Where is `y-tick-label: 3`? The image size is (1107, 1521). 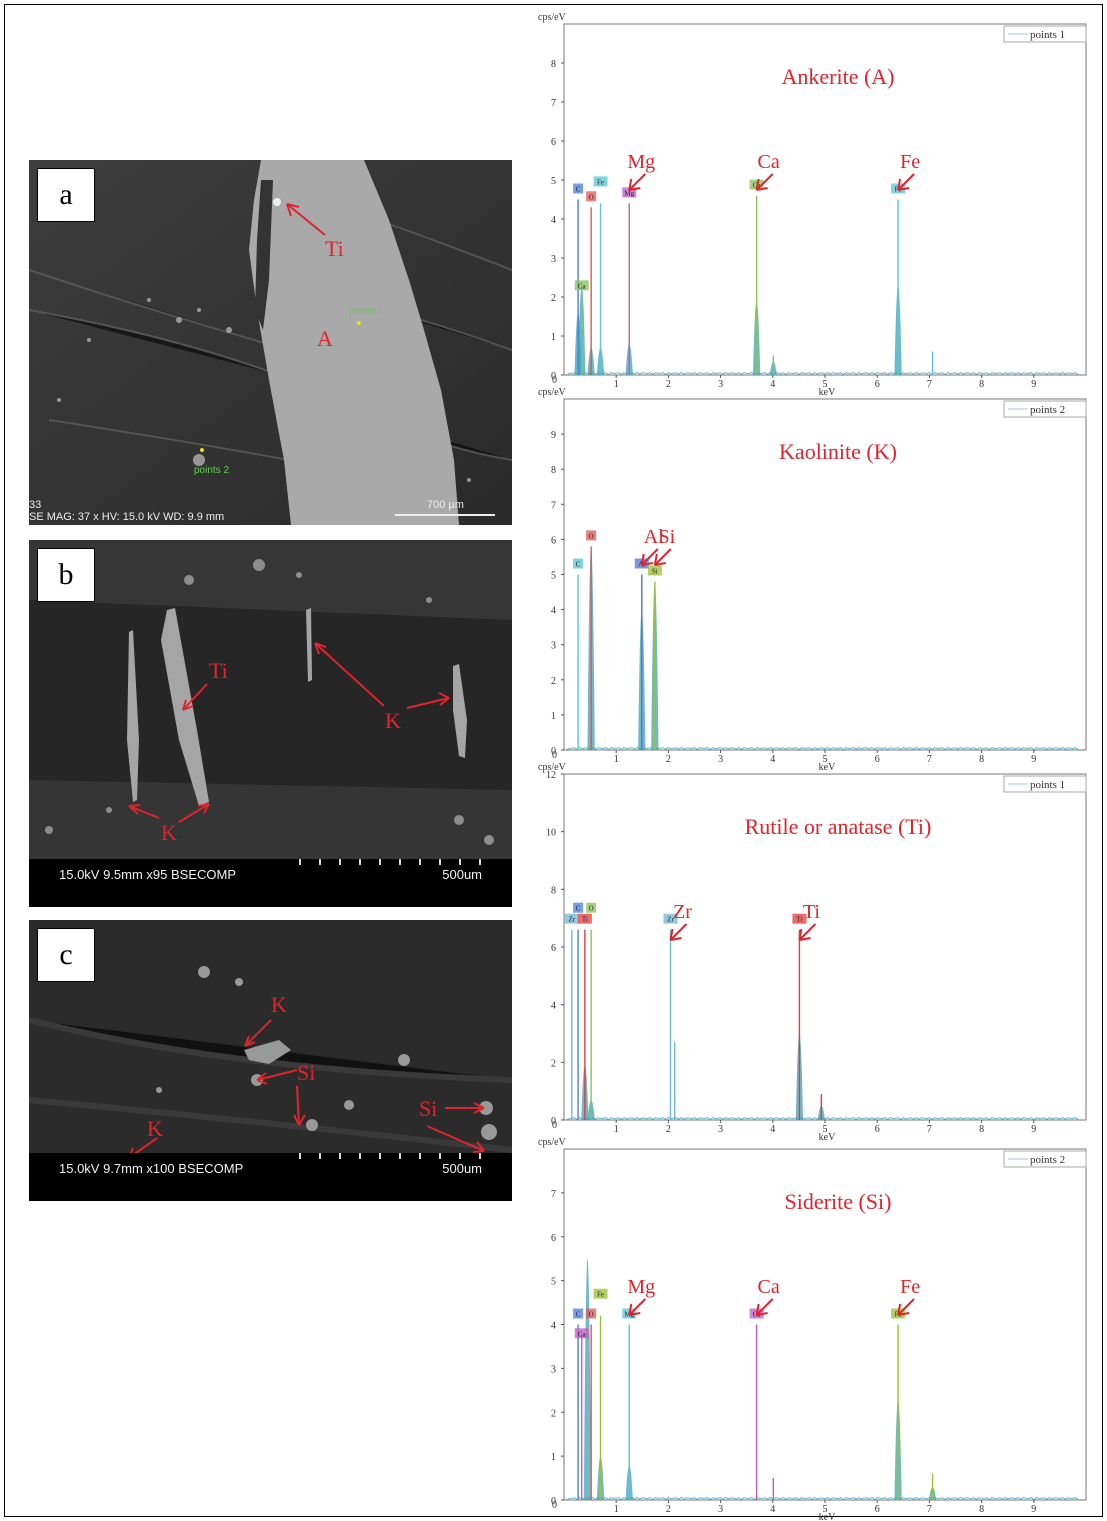
y-tick-label: 3 is located at coordinates (553, 646).